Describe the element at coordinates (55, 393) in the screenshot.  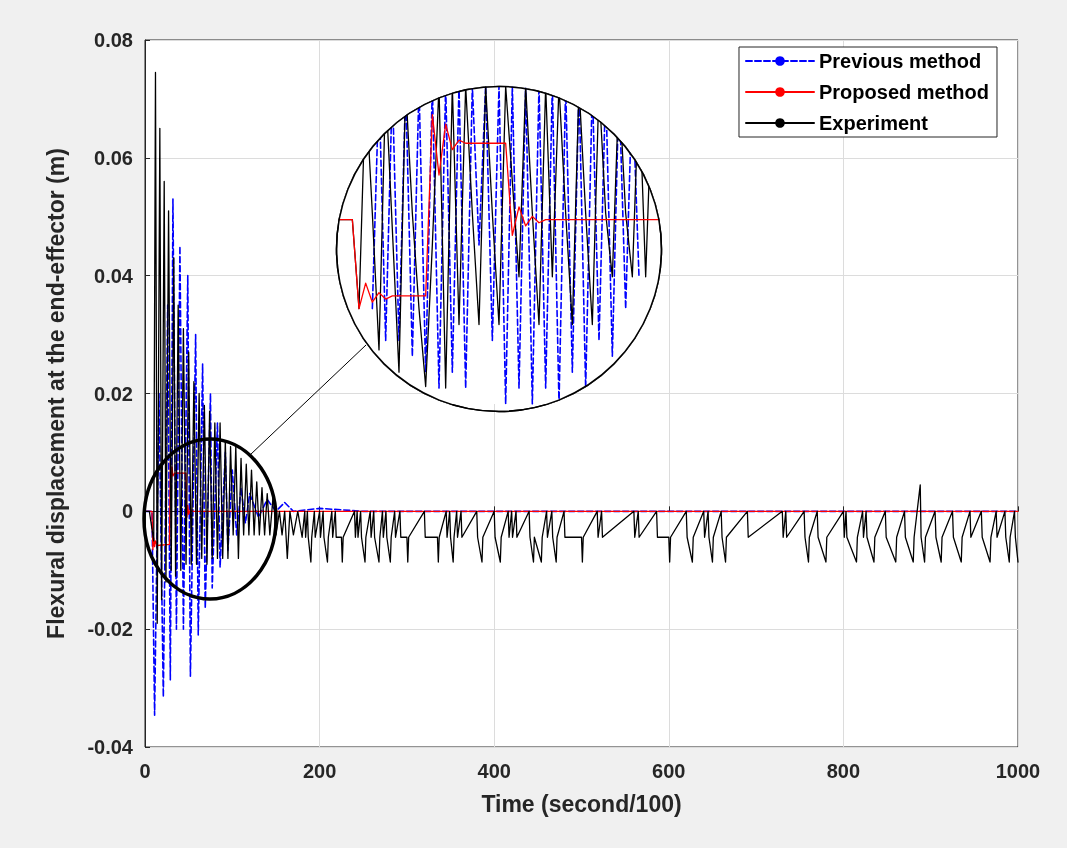
I see `y-axis-title: Flexural displacement at the end-effector (m)` at that location.